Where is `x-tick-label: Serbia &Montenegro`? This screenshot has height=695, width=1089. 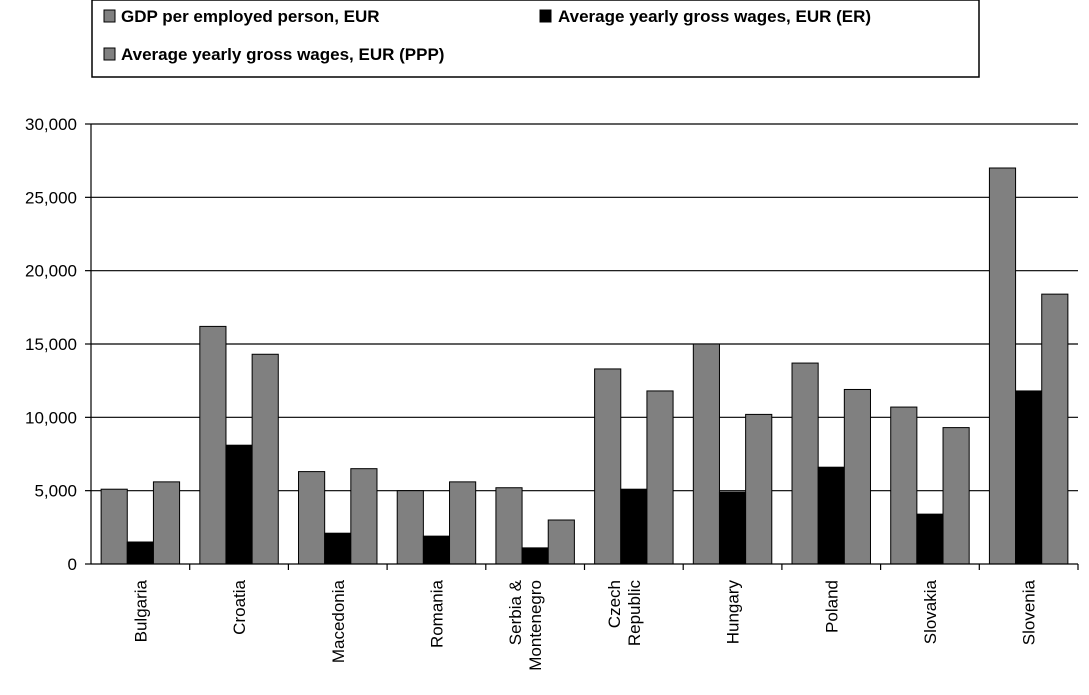 x-tick-label: Serbia &Montenegro is located at coordinates (525, 624).